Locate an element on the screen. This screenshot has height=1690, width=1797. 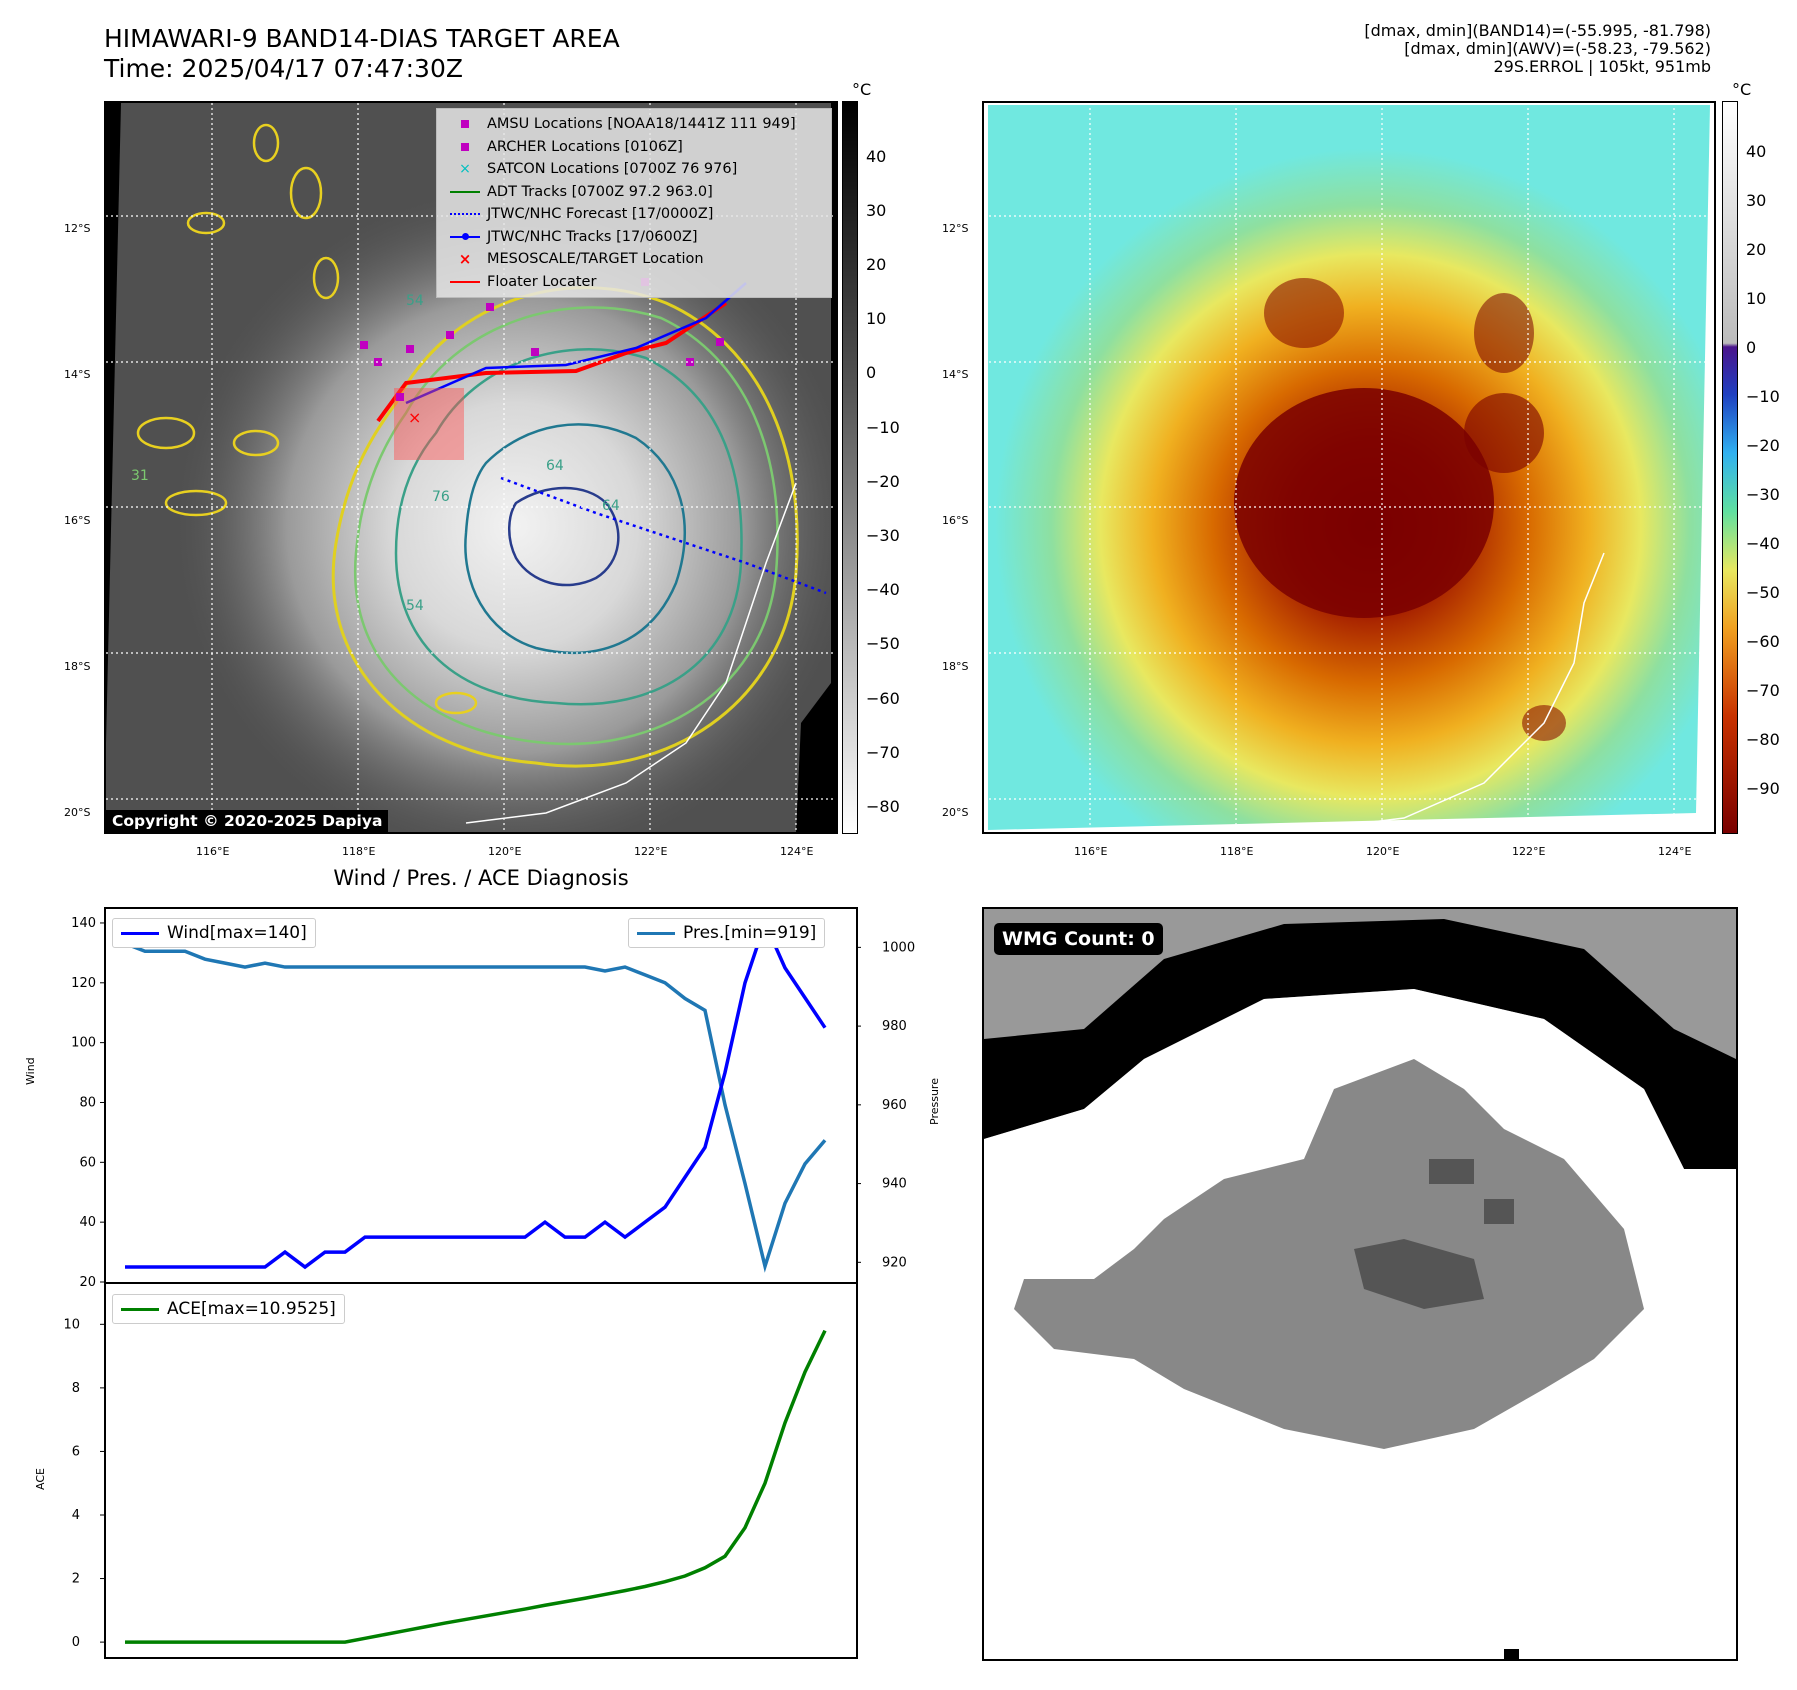
legend-item: Floater Locater is located at coordinates (634, 282).